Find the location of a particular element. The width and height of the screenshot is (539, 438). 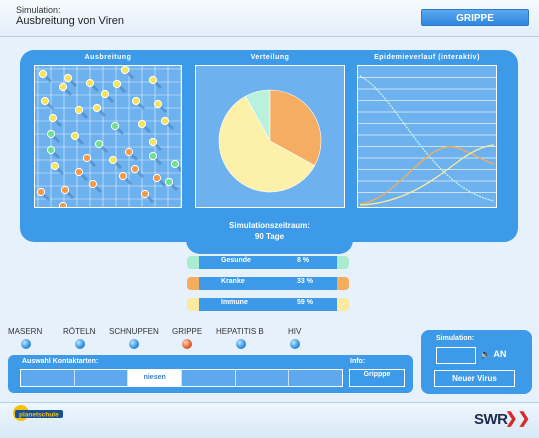

sound-toggle-label: AN is located at coordinates (500, 354).